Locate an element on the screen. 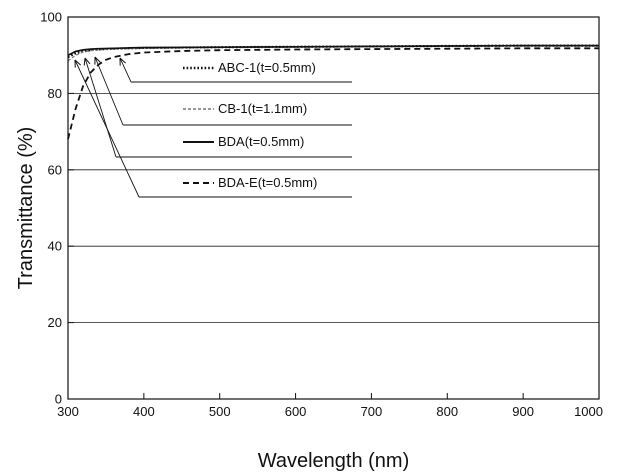  legend-label: CB-1(t=1.1mm) is located at coordinates (262, 108).